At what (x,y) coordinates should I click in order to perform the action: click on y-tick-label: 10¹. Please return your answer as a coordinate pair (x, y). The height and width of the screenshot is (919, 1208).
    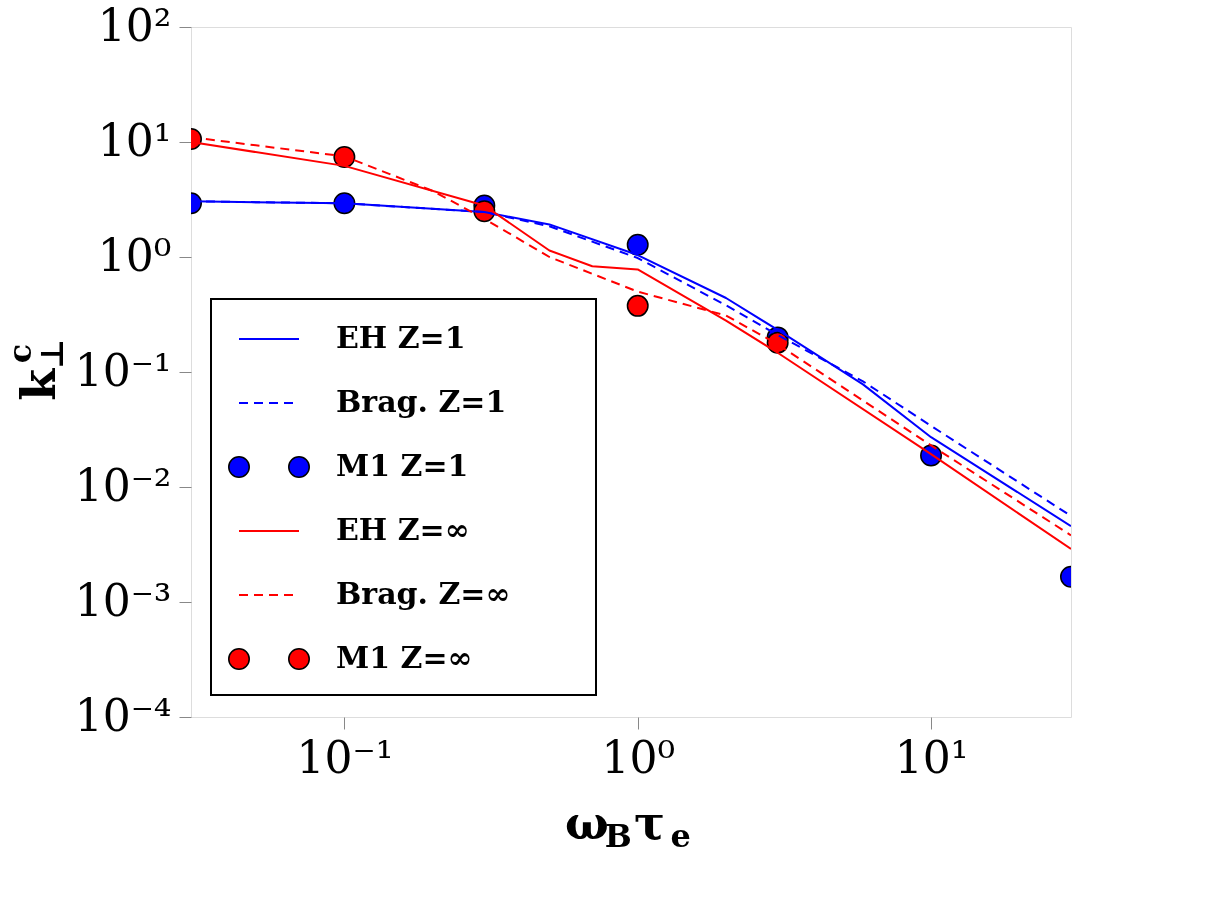
    Looking at the image, I should click on (134, 140).